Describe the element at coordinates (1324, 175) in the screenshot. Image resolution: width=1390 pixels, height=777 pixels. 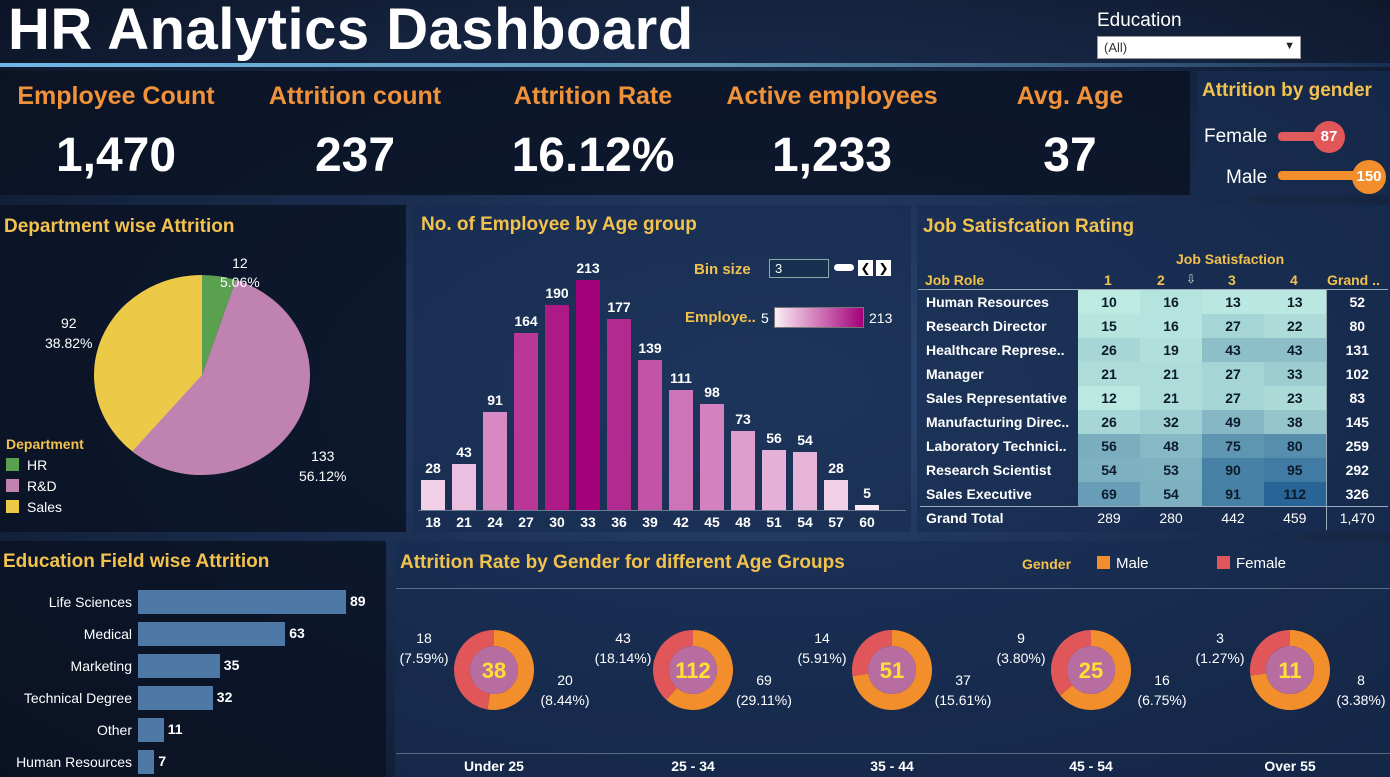
I see `male-bar` at that location.